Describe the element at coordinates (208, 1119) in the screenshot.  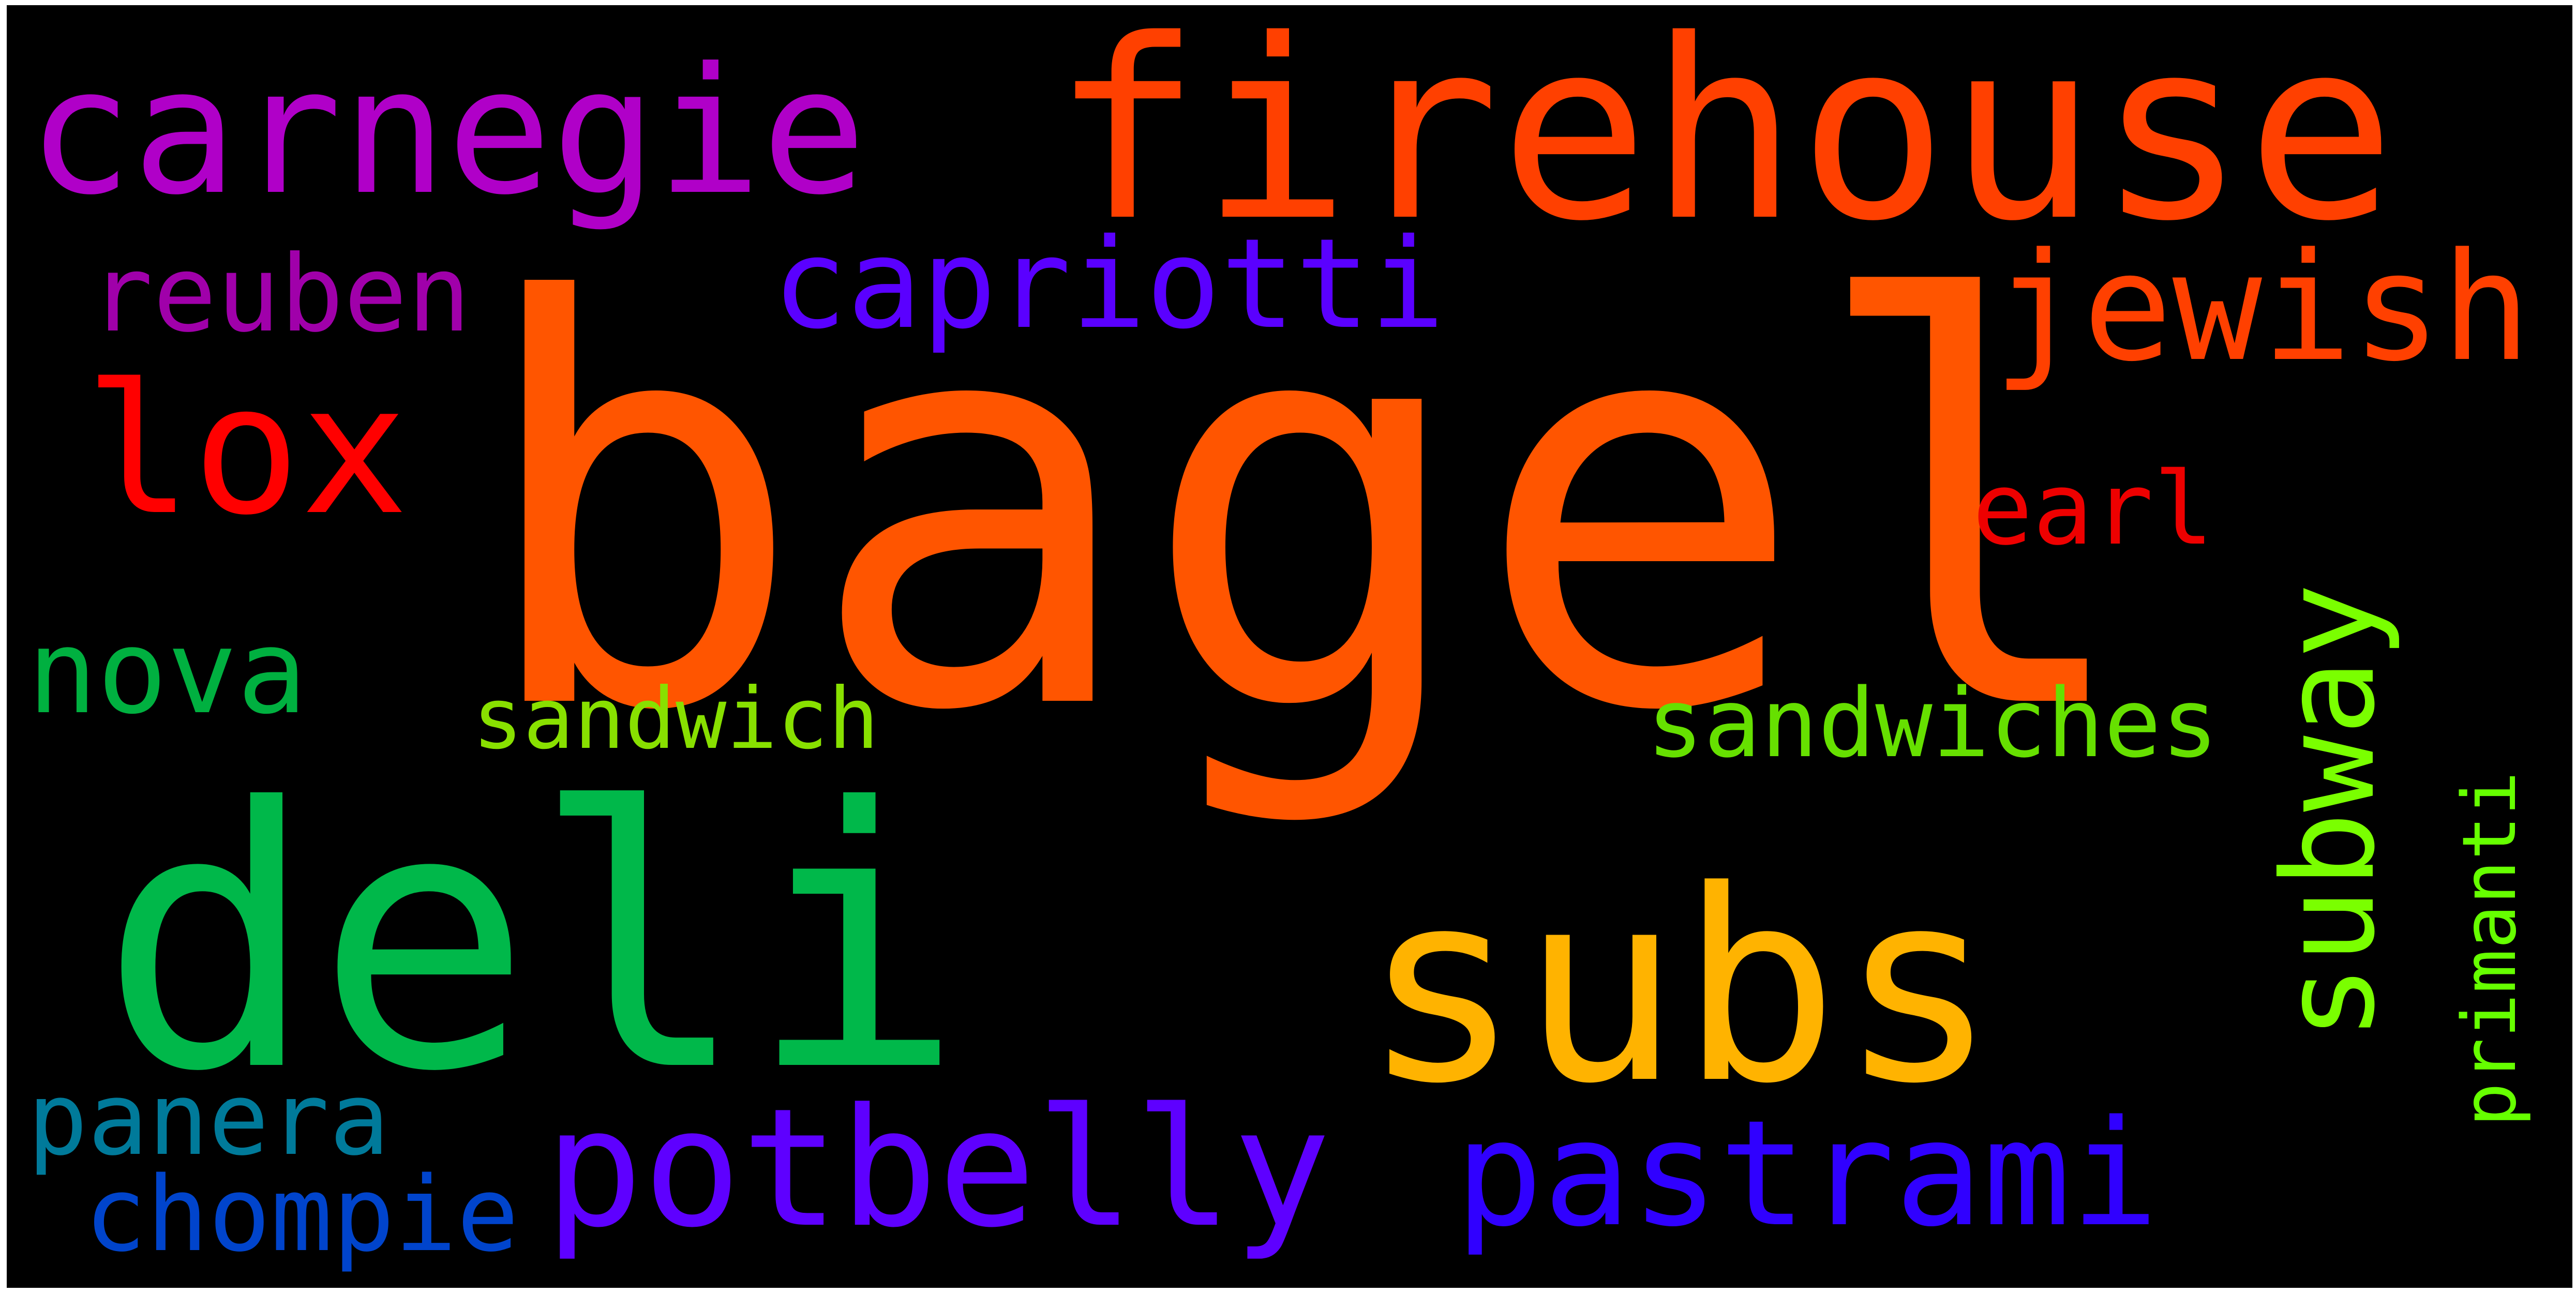
I see `word-panera: panera` at that location.